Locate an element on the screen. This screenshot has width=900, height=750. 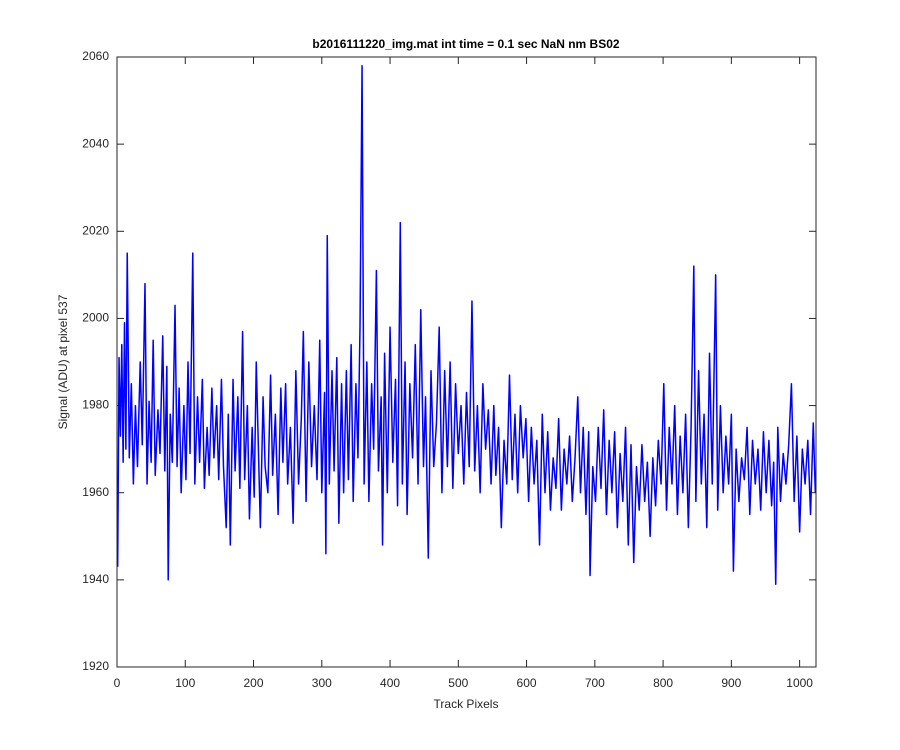
y-tick-label: 2060 is located at coordinates (95, 56).